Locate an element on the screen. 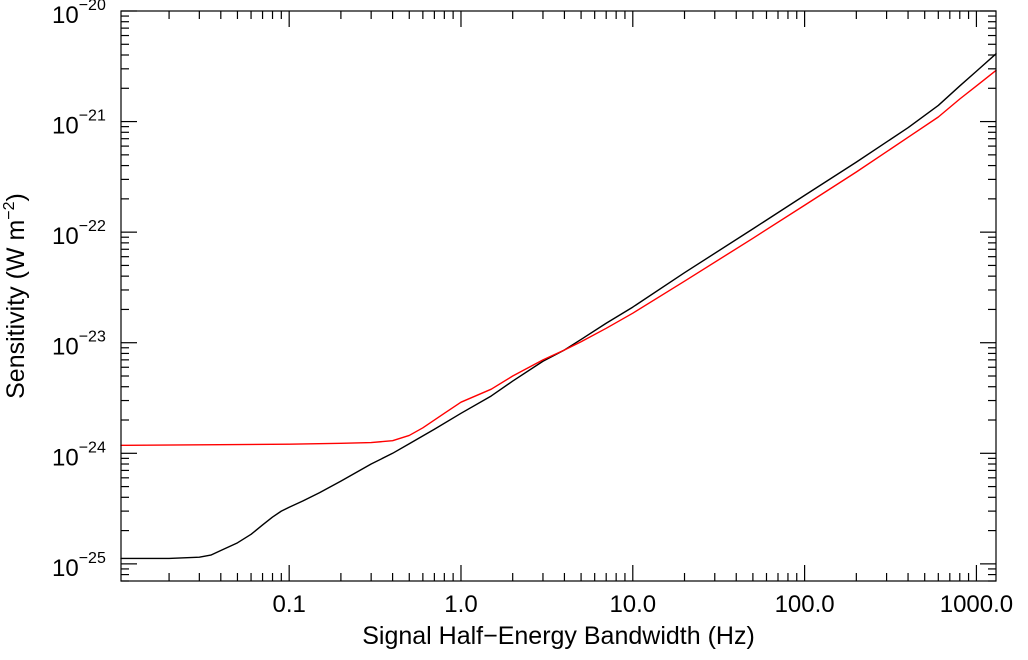 This screenshot has height=660, width=1028. x-tick-label: 0.1 is located at coordinates (288, 604).